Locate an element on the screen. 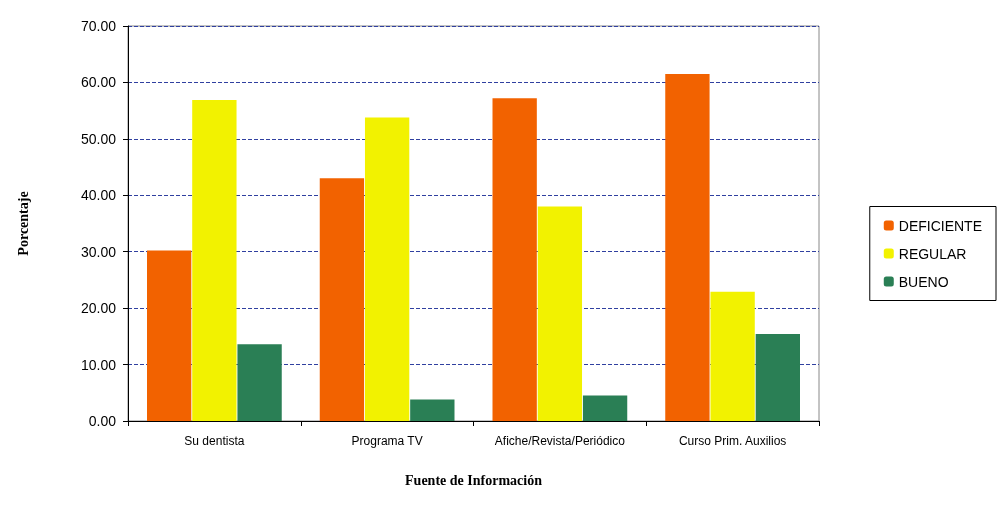 The width and height of the screenshot is (1006, 507). legend-label: BUENO is located at coordinates (923, 281).